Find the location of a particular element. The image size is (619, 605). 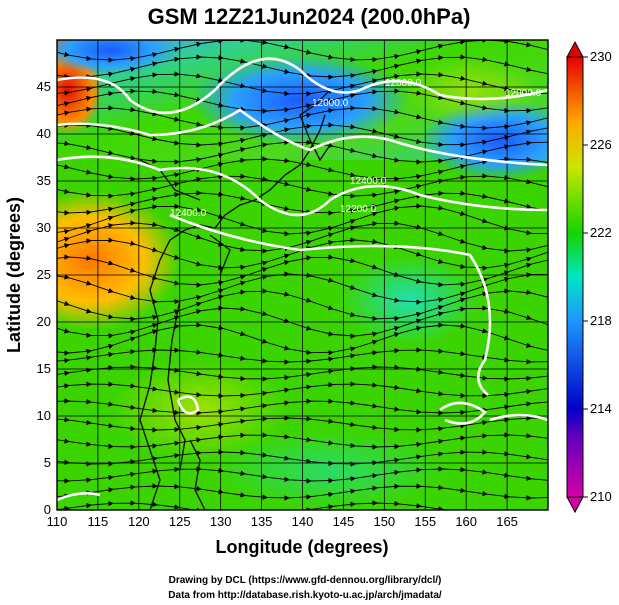

y-tick-label: 0 is located at coordinates (47, 509).